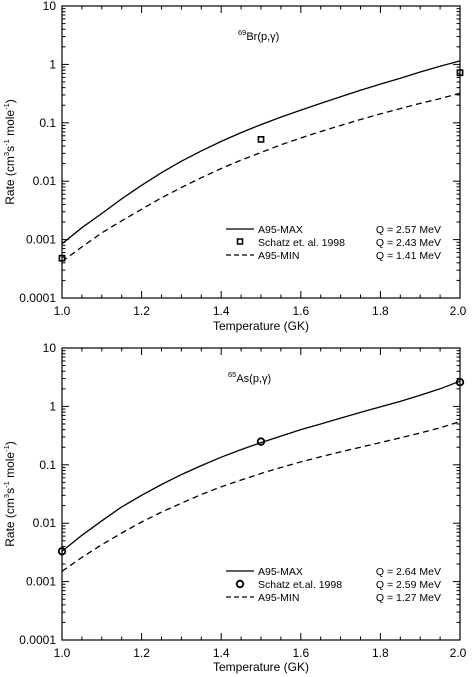 Image resolution: width=474 pixels, height=677 pixels. What do you see at coordinates (408, 598) in the screenshot?
I see `legend-q-value: Q = 1.27 MeV` at bounding box center [408, 598].